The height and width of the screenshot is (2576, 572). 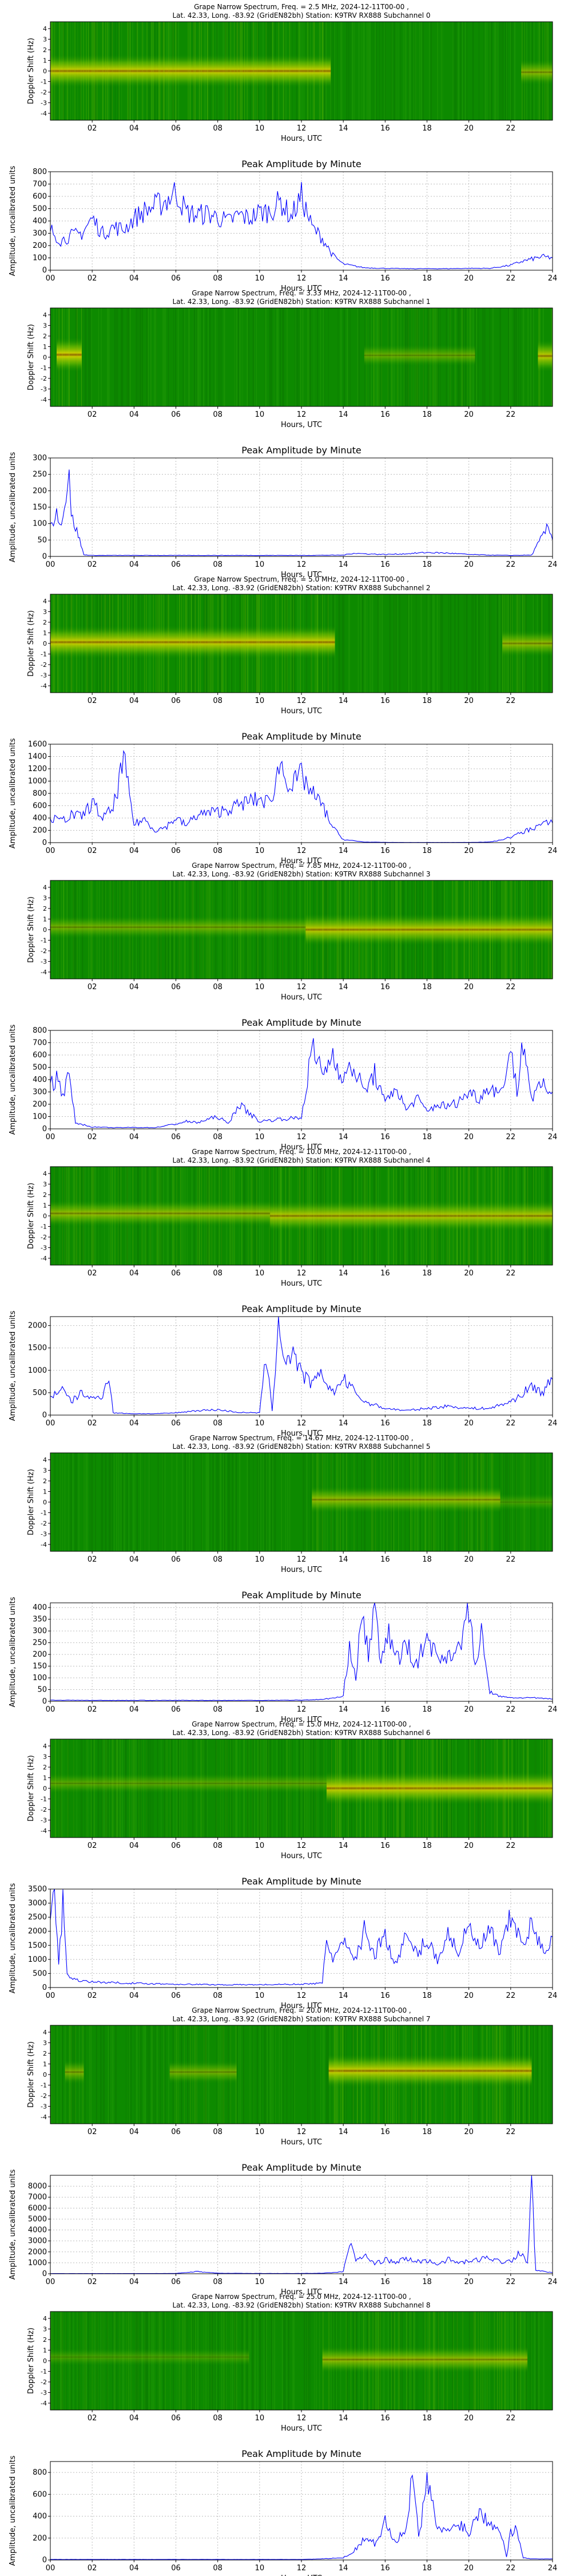 What do you see at coordinates (92, 564) in the screenshot?
I see `x-tick-label: 02` at bounding box center [92, 564].